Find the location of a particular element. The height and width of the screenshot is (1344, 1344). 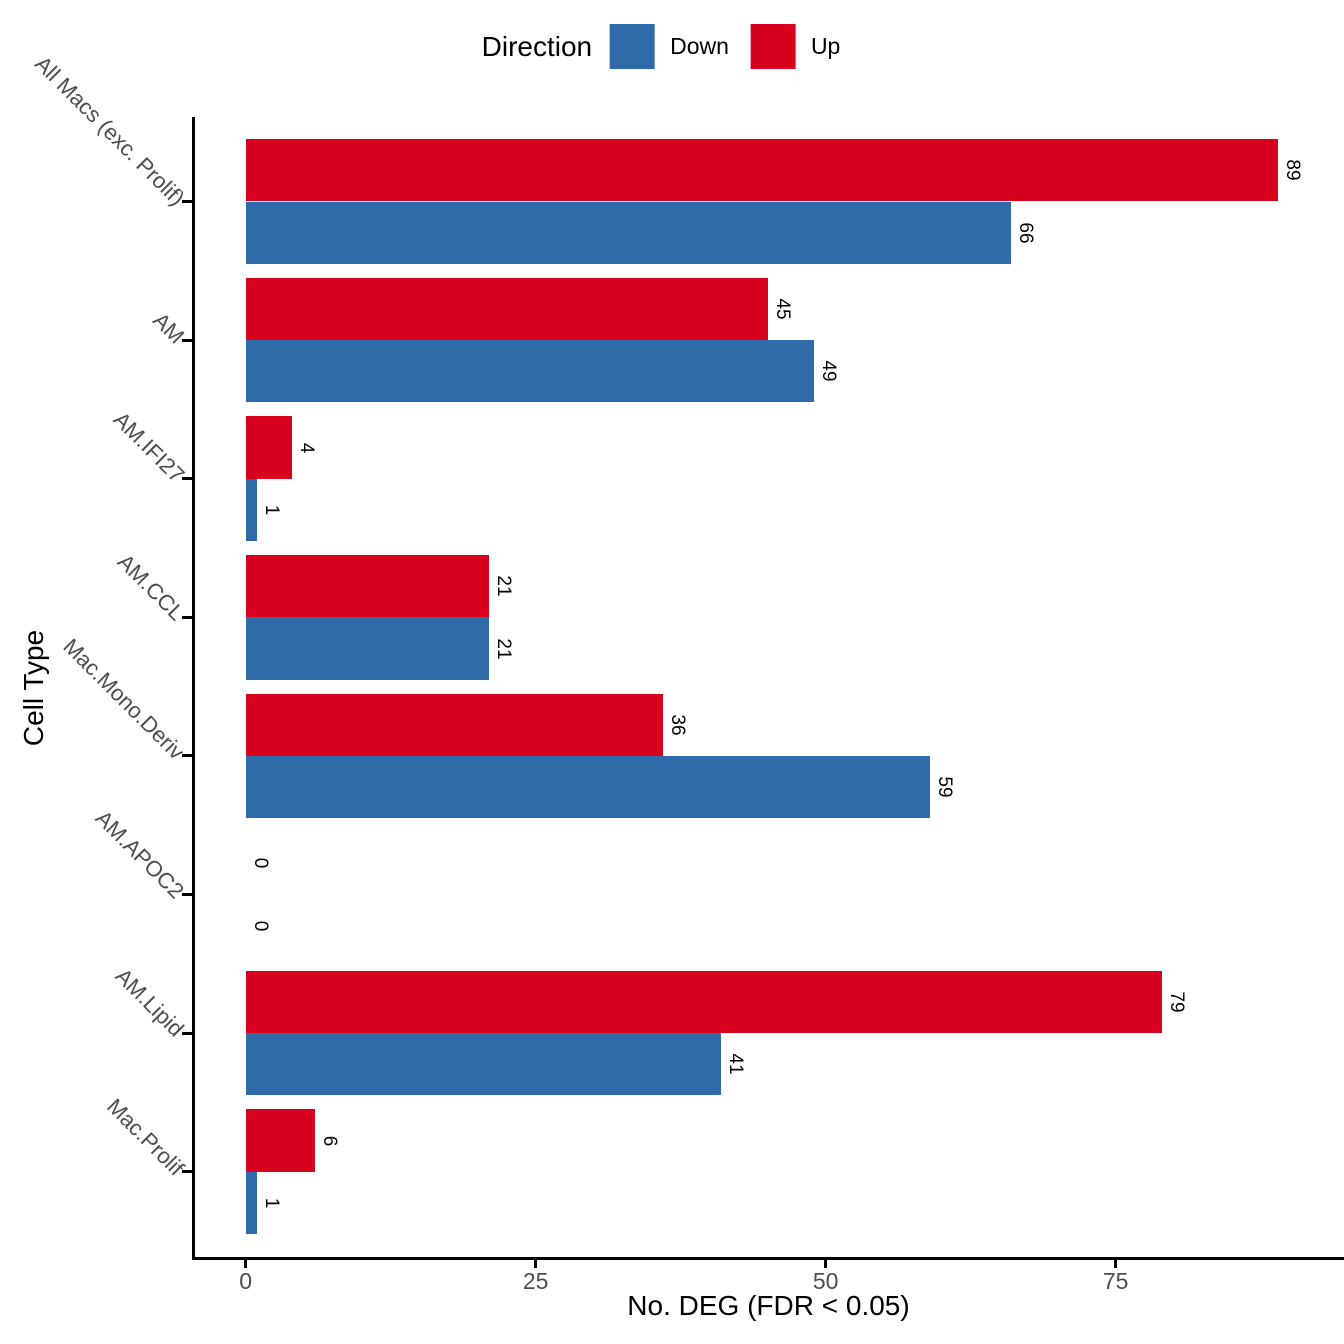

bar-value-label: 66 is located at coordinates (1026, 233).